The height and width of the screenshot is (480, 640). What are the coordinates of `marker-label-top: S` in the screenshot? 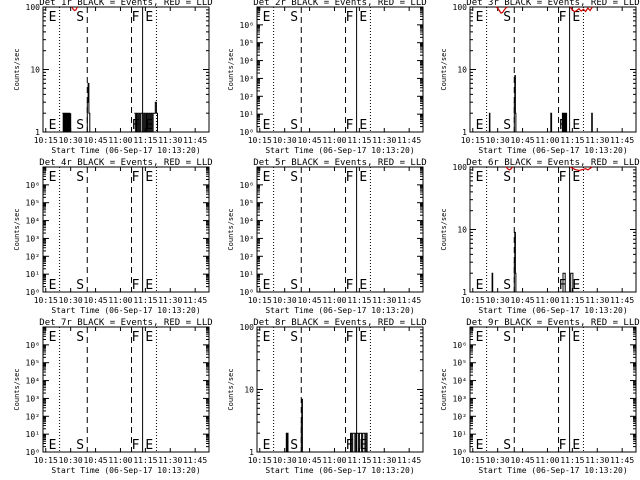 It's located at (507, 17).